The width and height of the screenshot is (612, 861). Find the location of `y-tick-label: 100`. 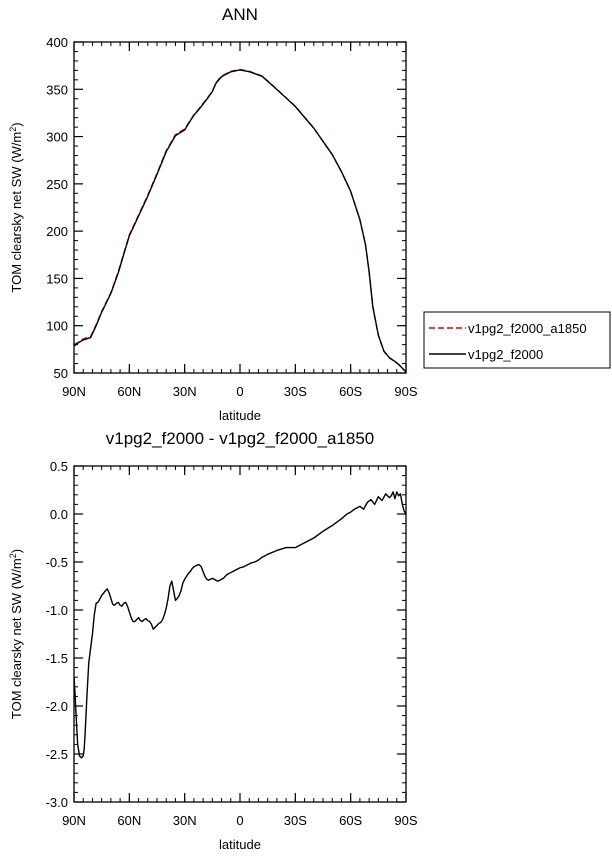

y-tick-label: 100 is located at coordinates (57, 326).